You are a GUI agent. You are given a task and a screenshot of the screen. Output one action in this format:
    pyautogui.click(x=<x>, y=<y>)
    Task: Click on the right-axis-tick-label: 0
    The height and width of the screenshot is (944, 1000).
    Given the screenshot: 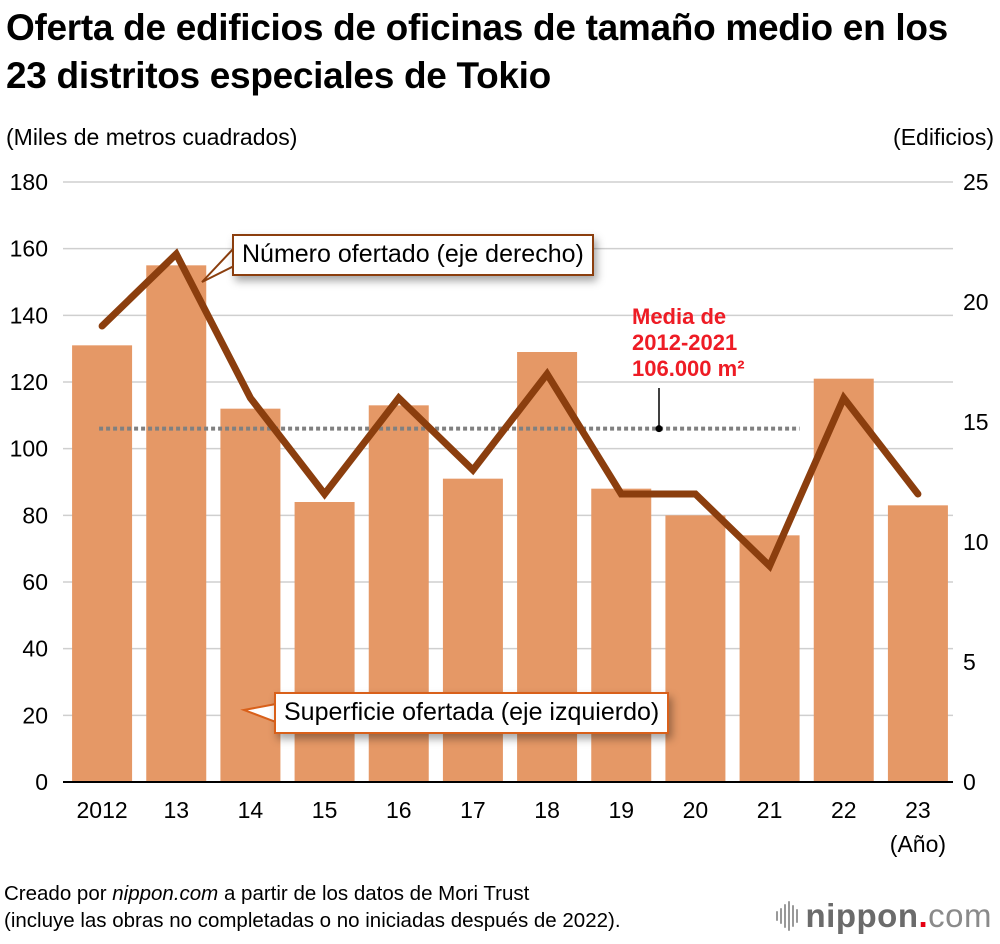 What is the action you would take?
    pyautogui.click(x=969, y=782)
    